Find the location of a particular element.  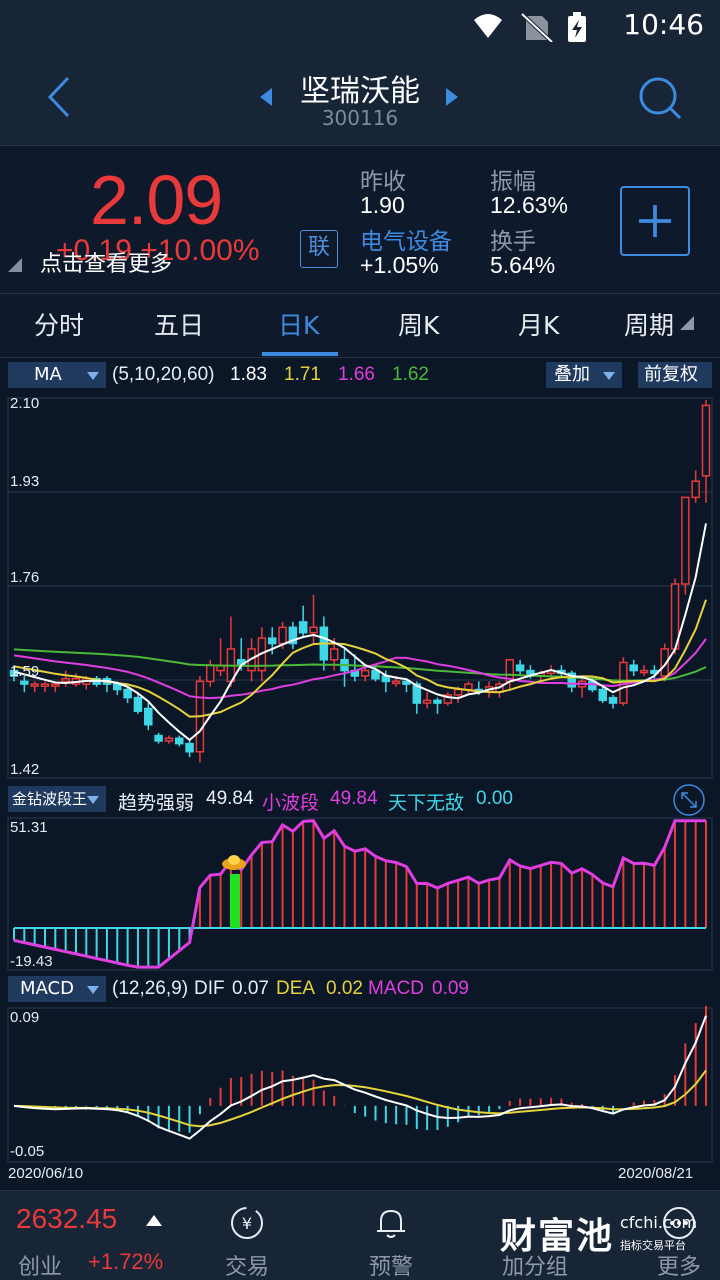

kline-axis-t1: 1.93 is located at coordinates (24, 481).